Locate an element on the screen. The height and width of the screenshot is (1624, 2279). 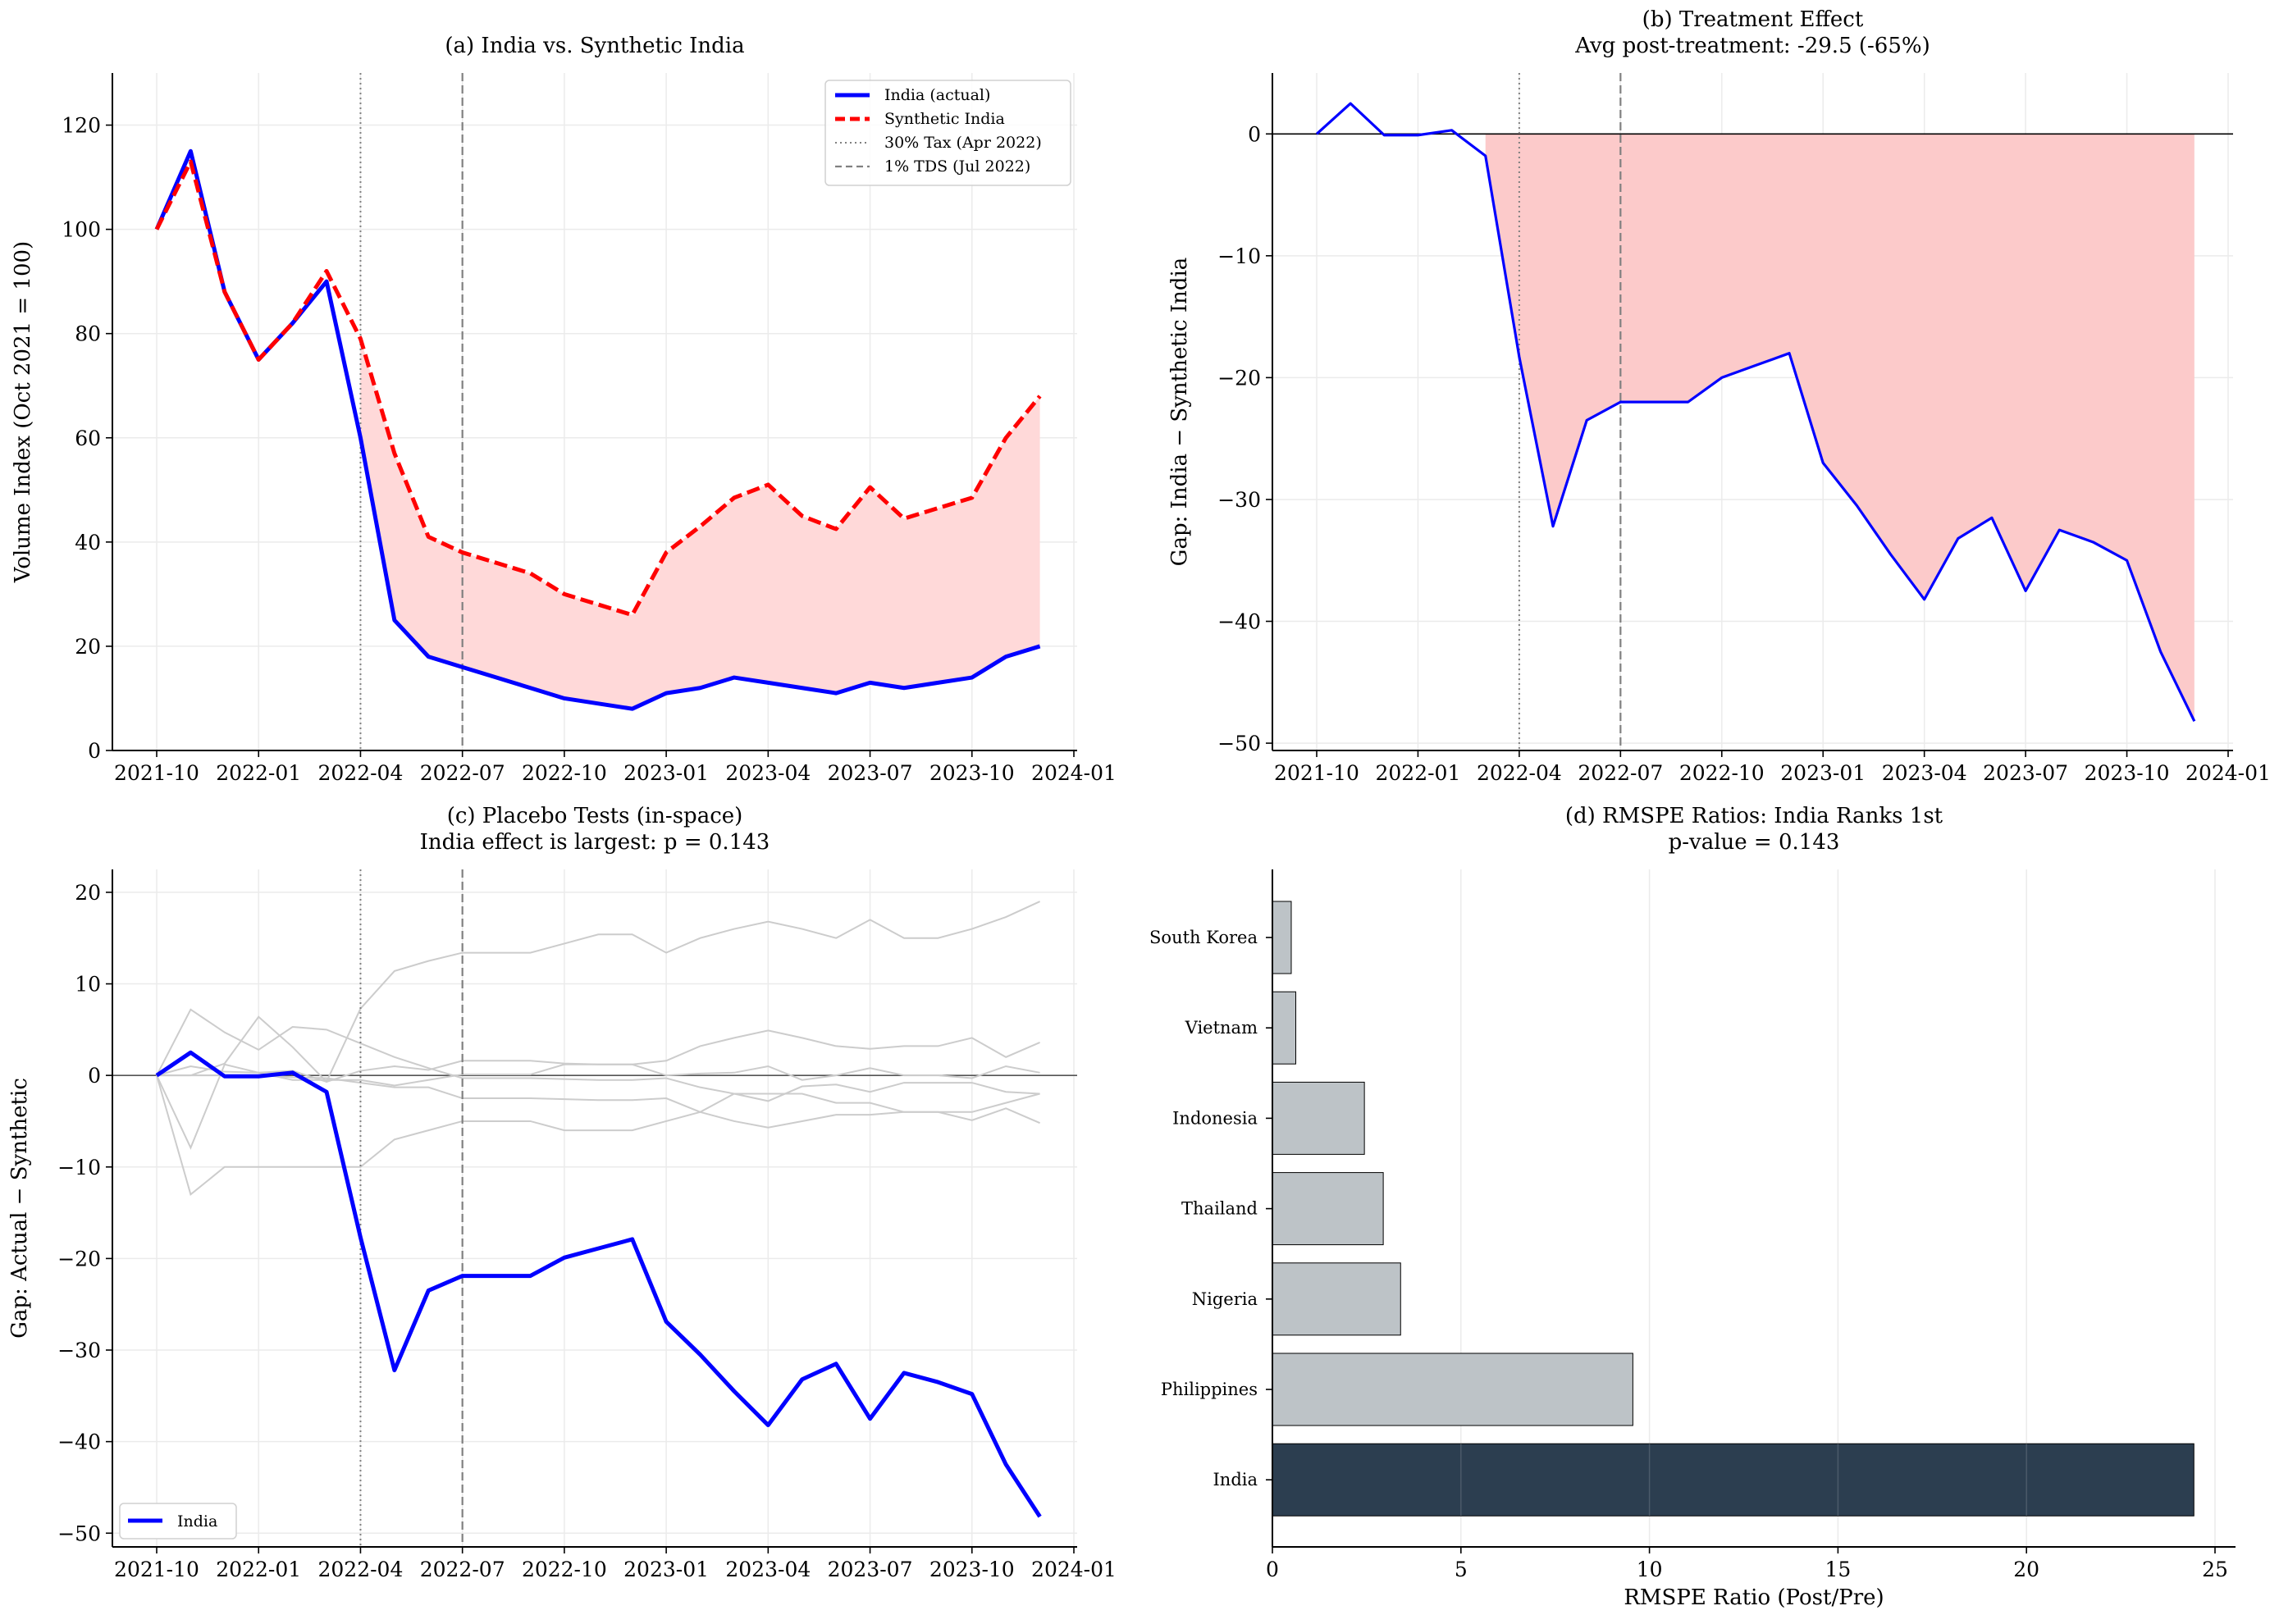
legend-synthetic-india-label: Synthetic India is located at coordinates (944, 119).